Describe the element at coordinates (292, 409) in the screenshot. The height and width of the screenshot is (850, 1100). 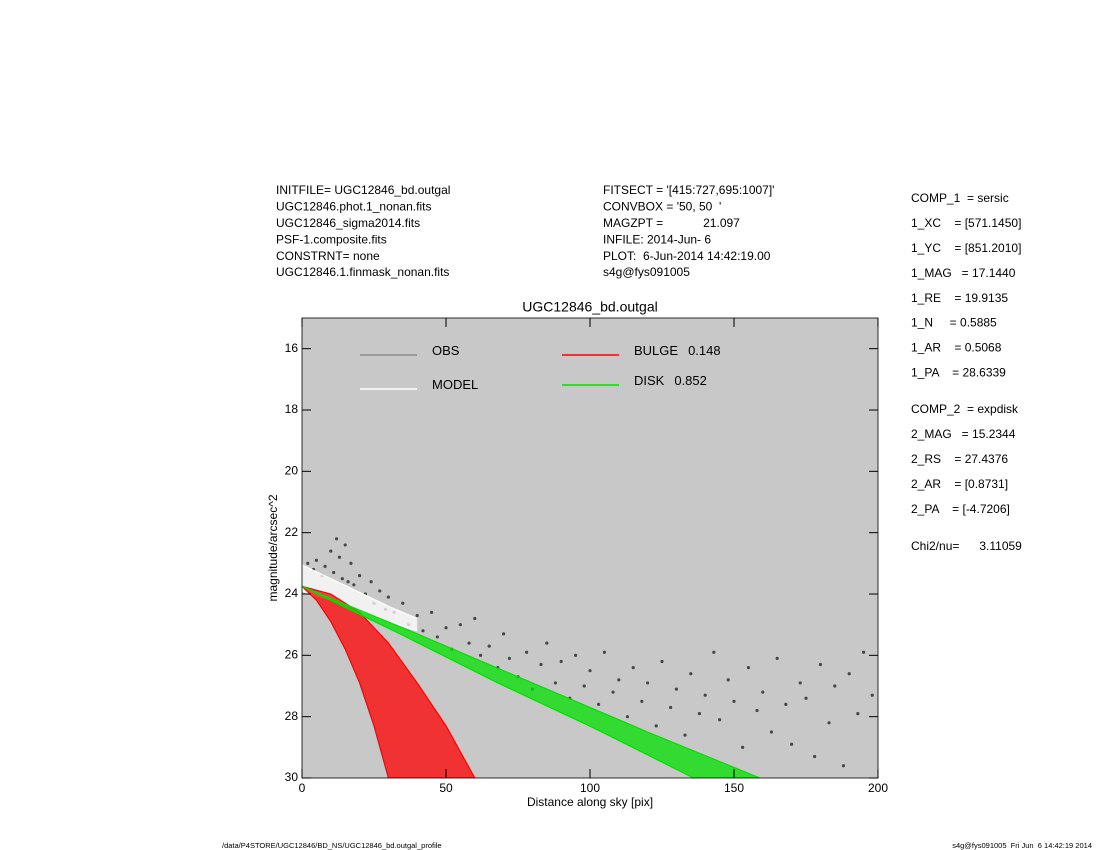
I see `y-tick-label: 18` at that location.